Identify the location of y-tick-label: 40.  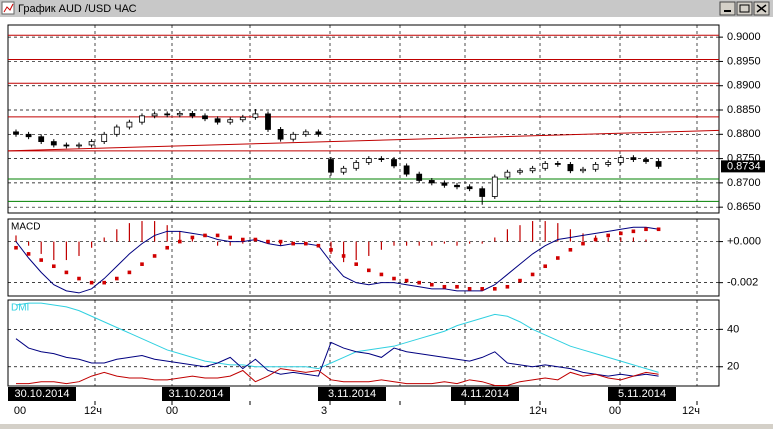
(733, 329).